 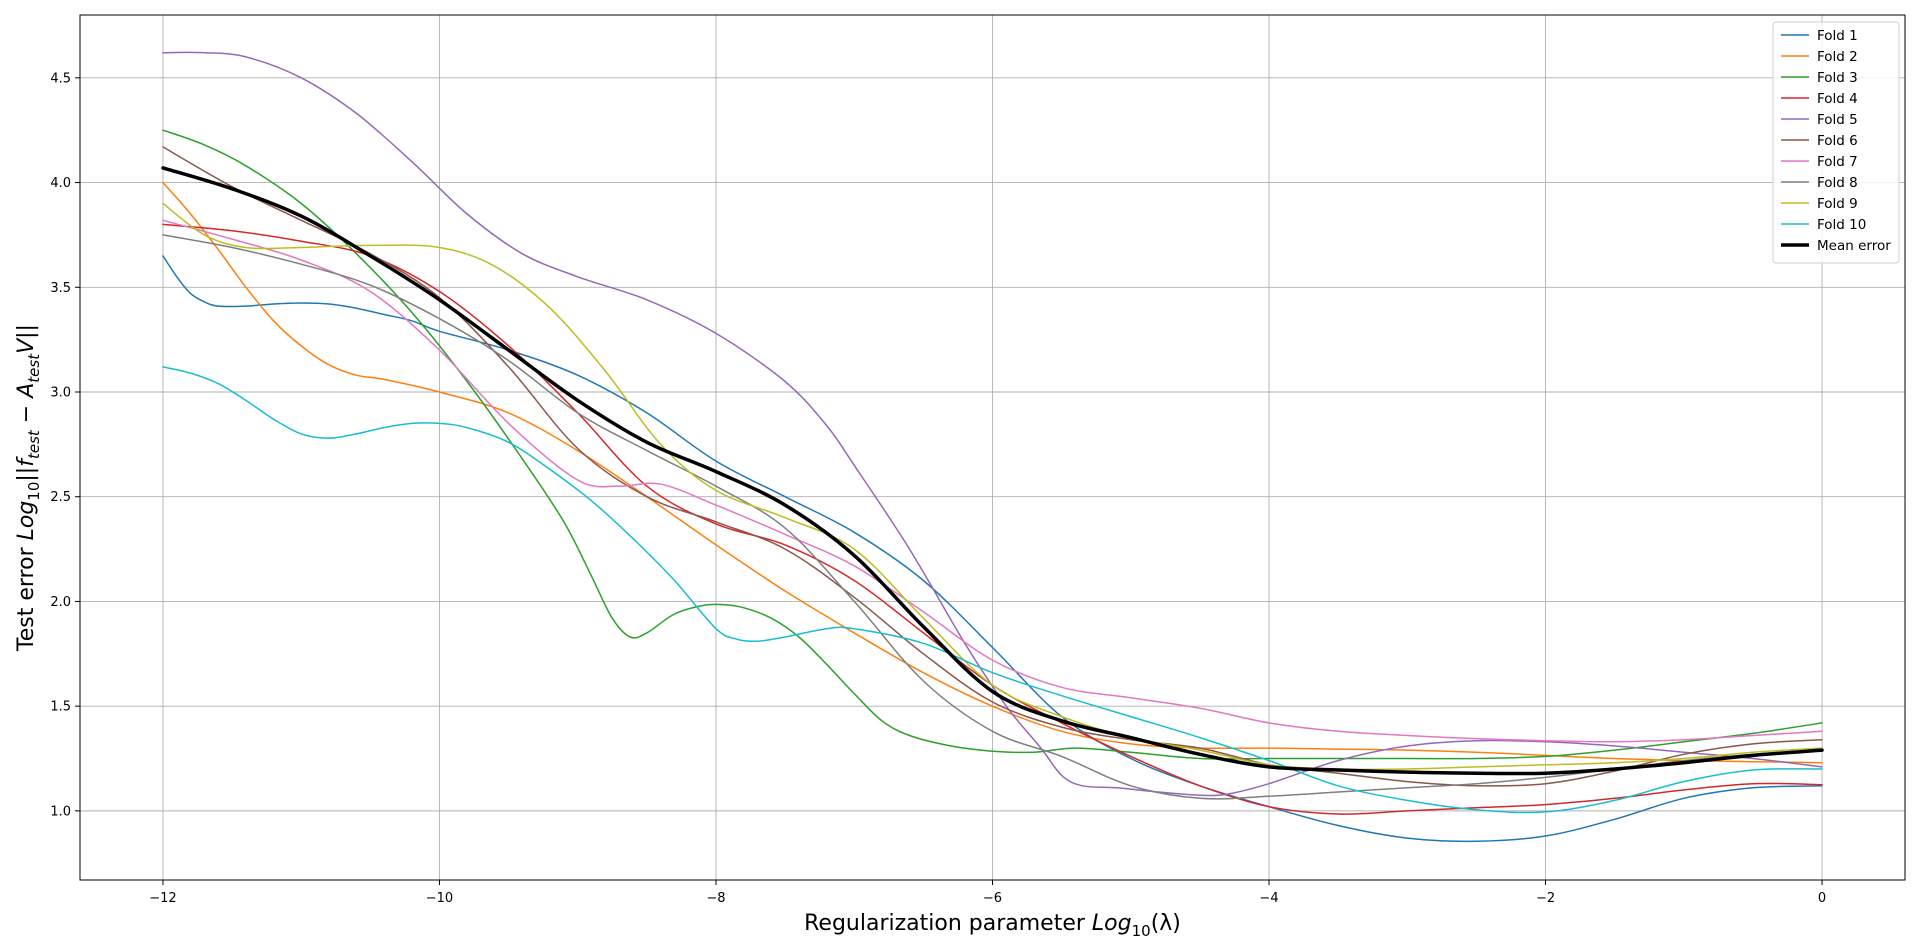 What do you see at coordinates (439, 898) in the screenshot?
I see `x-tick-label: −10` at bounding box center [439, 898].